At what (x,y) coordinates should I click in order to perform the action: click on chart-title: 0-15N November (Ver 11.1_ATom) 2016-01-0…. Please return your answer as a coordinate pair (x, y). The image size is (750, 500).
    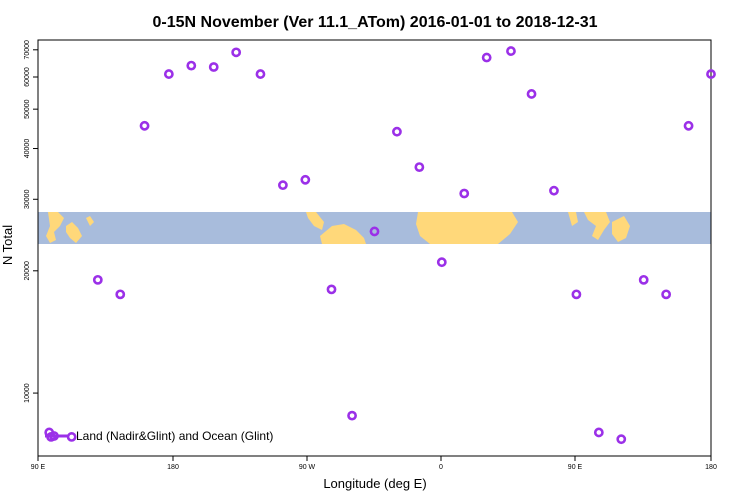
    Looking at the image, I should click on (375, 22).